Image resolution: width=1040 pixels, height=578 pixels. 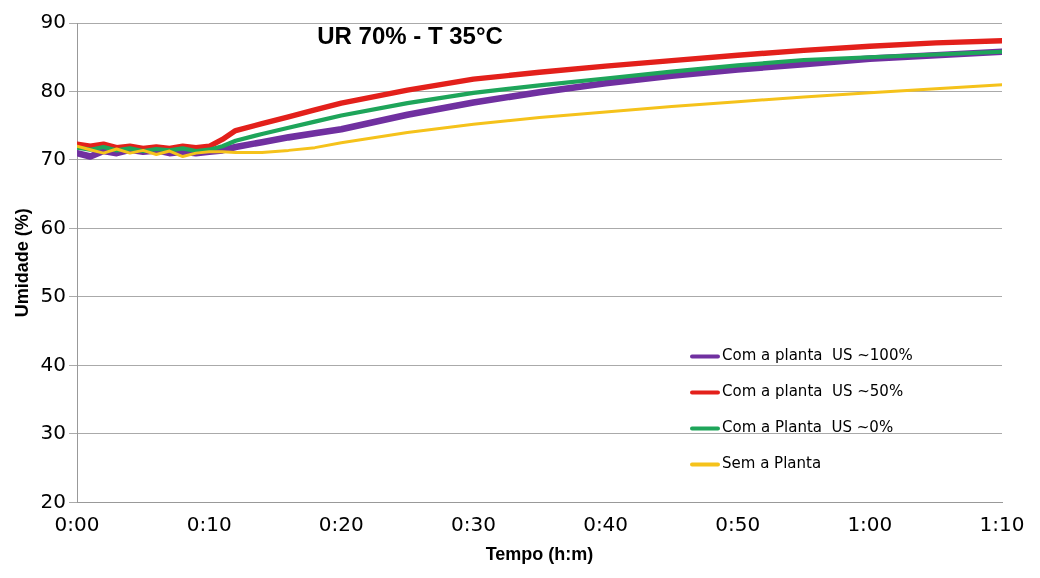 I want to click on x-tick-label: 0:50, so click(x=738, y=523).